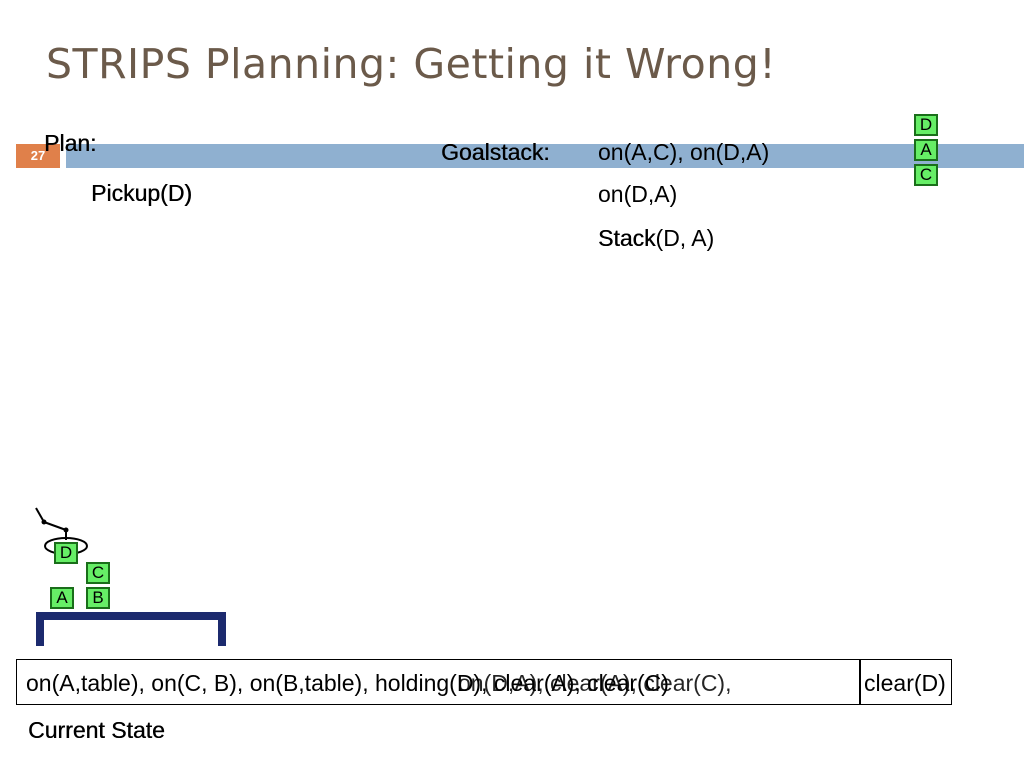 Image resolution: width=1024 pixels, height=768 pixels. Describe the element at coordinates (131, 616) in the screenshot. I see `table-top` at that location.